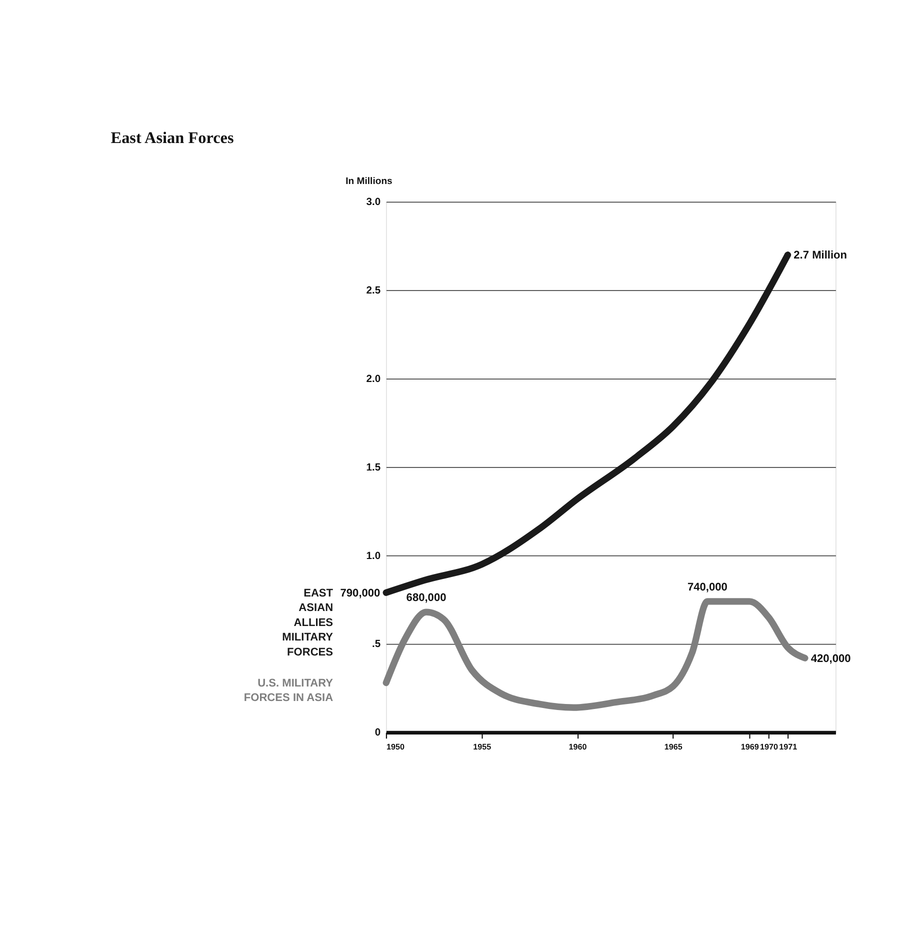  I want to click on x-tick-label: 1969, so click(750, 747).